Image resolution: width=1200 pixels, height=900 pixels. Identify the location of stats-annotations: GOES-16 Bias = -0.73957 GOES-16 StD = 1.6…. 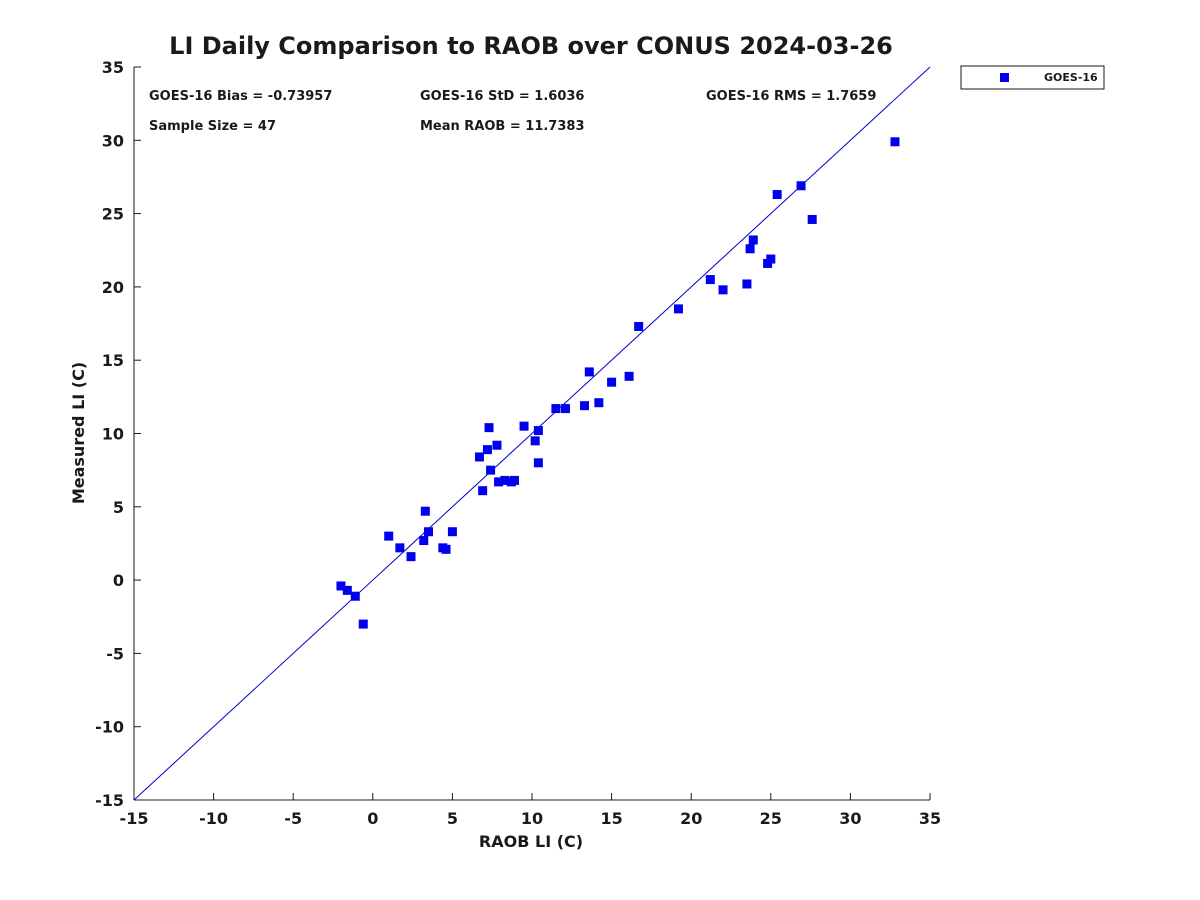
(512, 111).